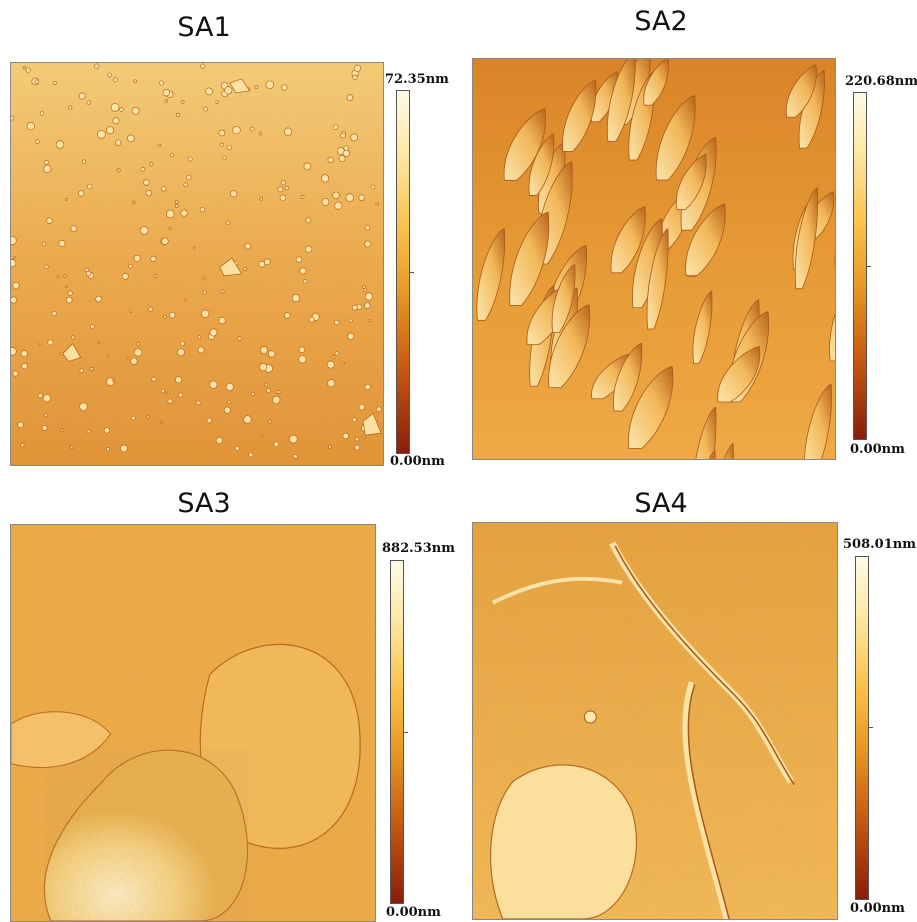 This screenshot has height=922, width=917. What do you see at coordinates (204, 27) in the screenshot?
I see `panel-title-sa1: SA1` at bounding box center [204, 27].